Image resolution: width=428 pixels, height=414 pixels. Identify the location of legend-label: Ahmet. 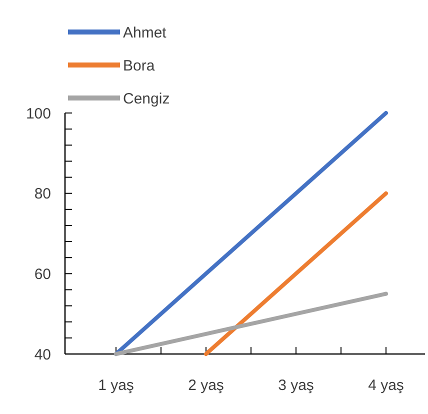
(145, 33).